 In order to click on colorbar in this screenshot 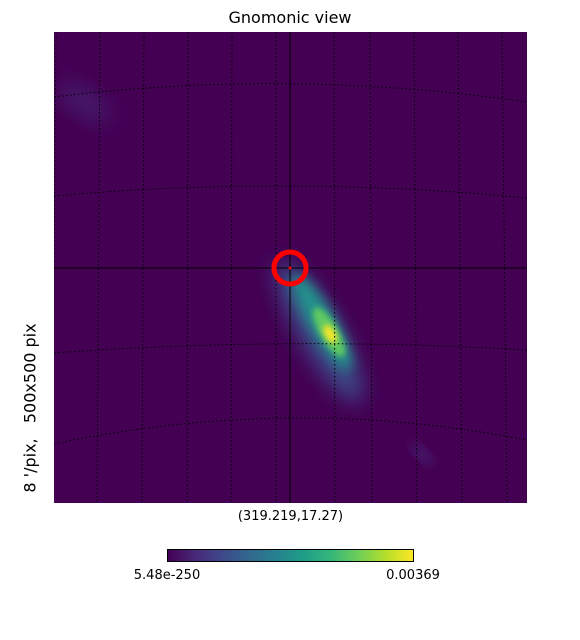, I will do `click(290, 555)`.